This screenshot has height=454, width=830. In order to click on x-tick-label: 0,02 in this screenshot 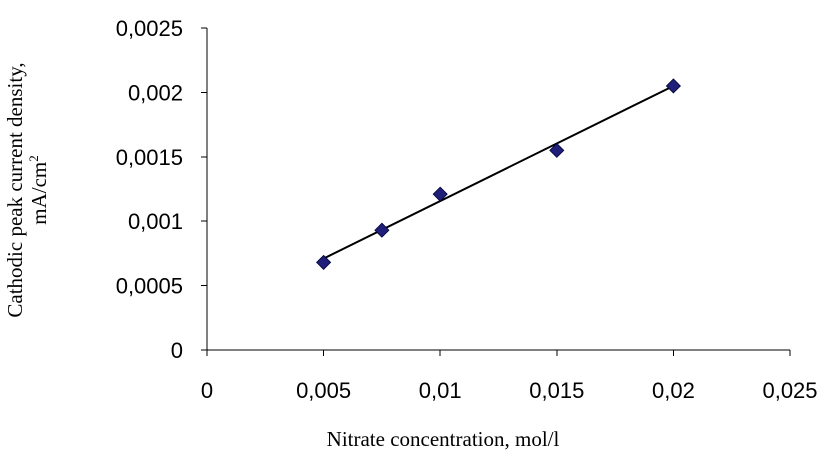, I will do `click(673, 390)`.